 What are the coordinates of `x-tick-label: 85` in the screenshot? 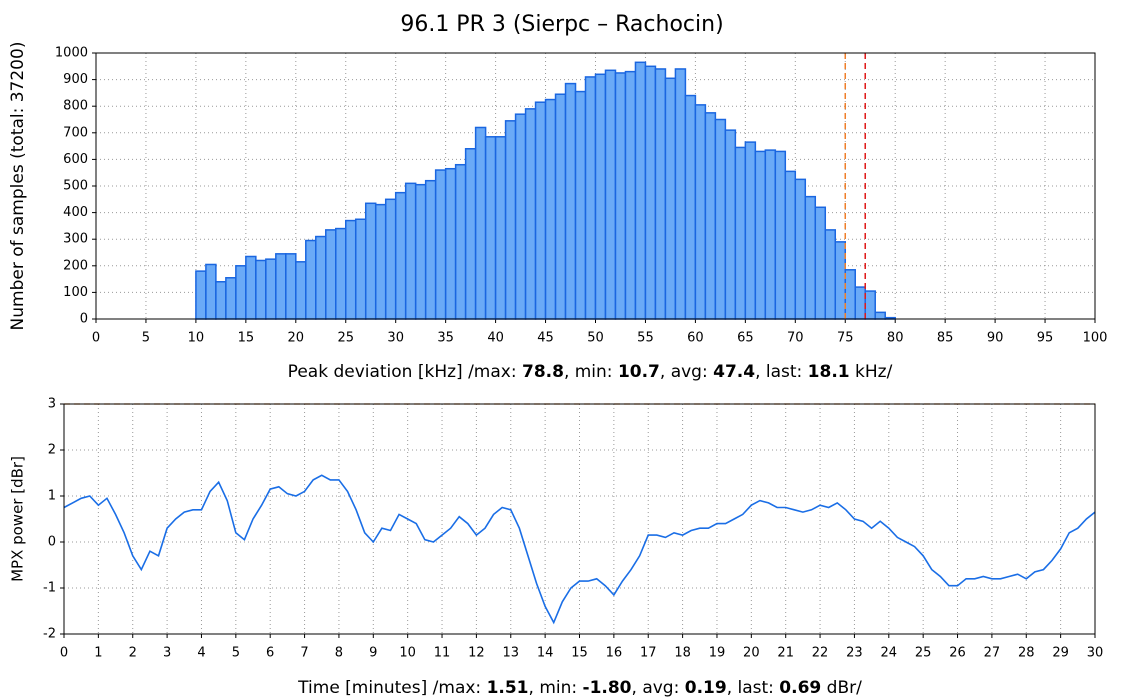 It's located at (945, 338).